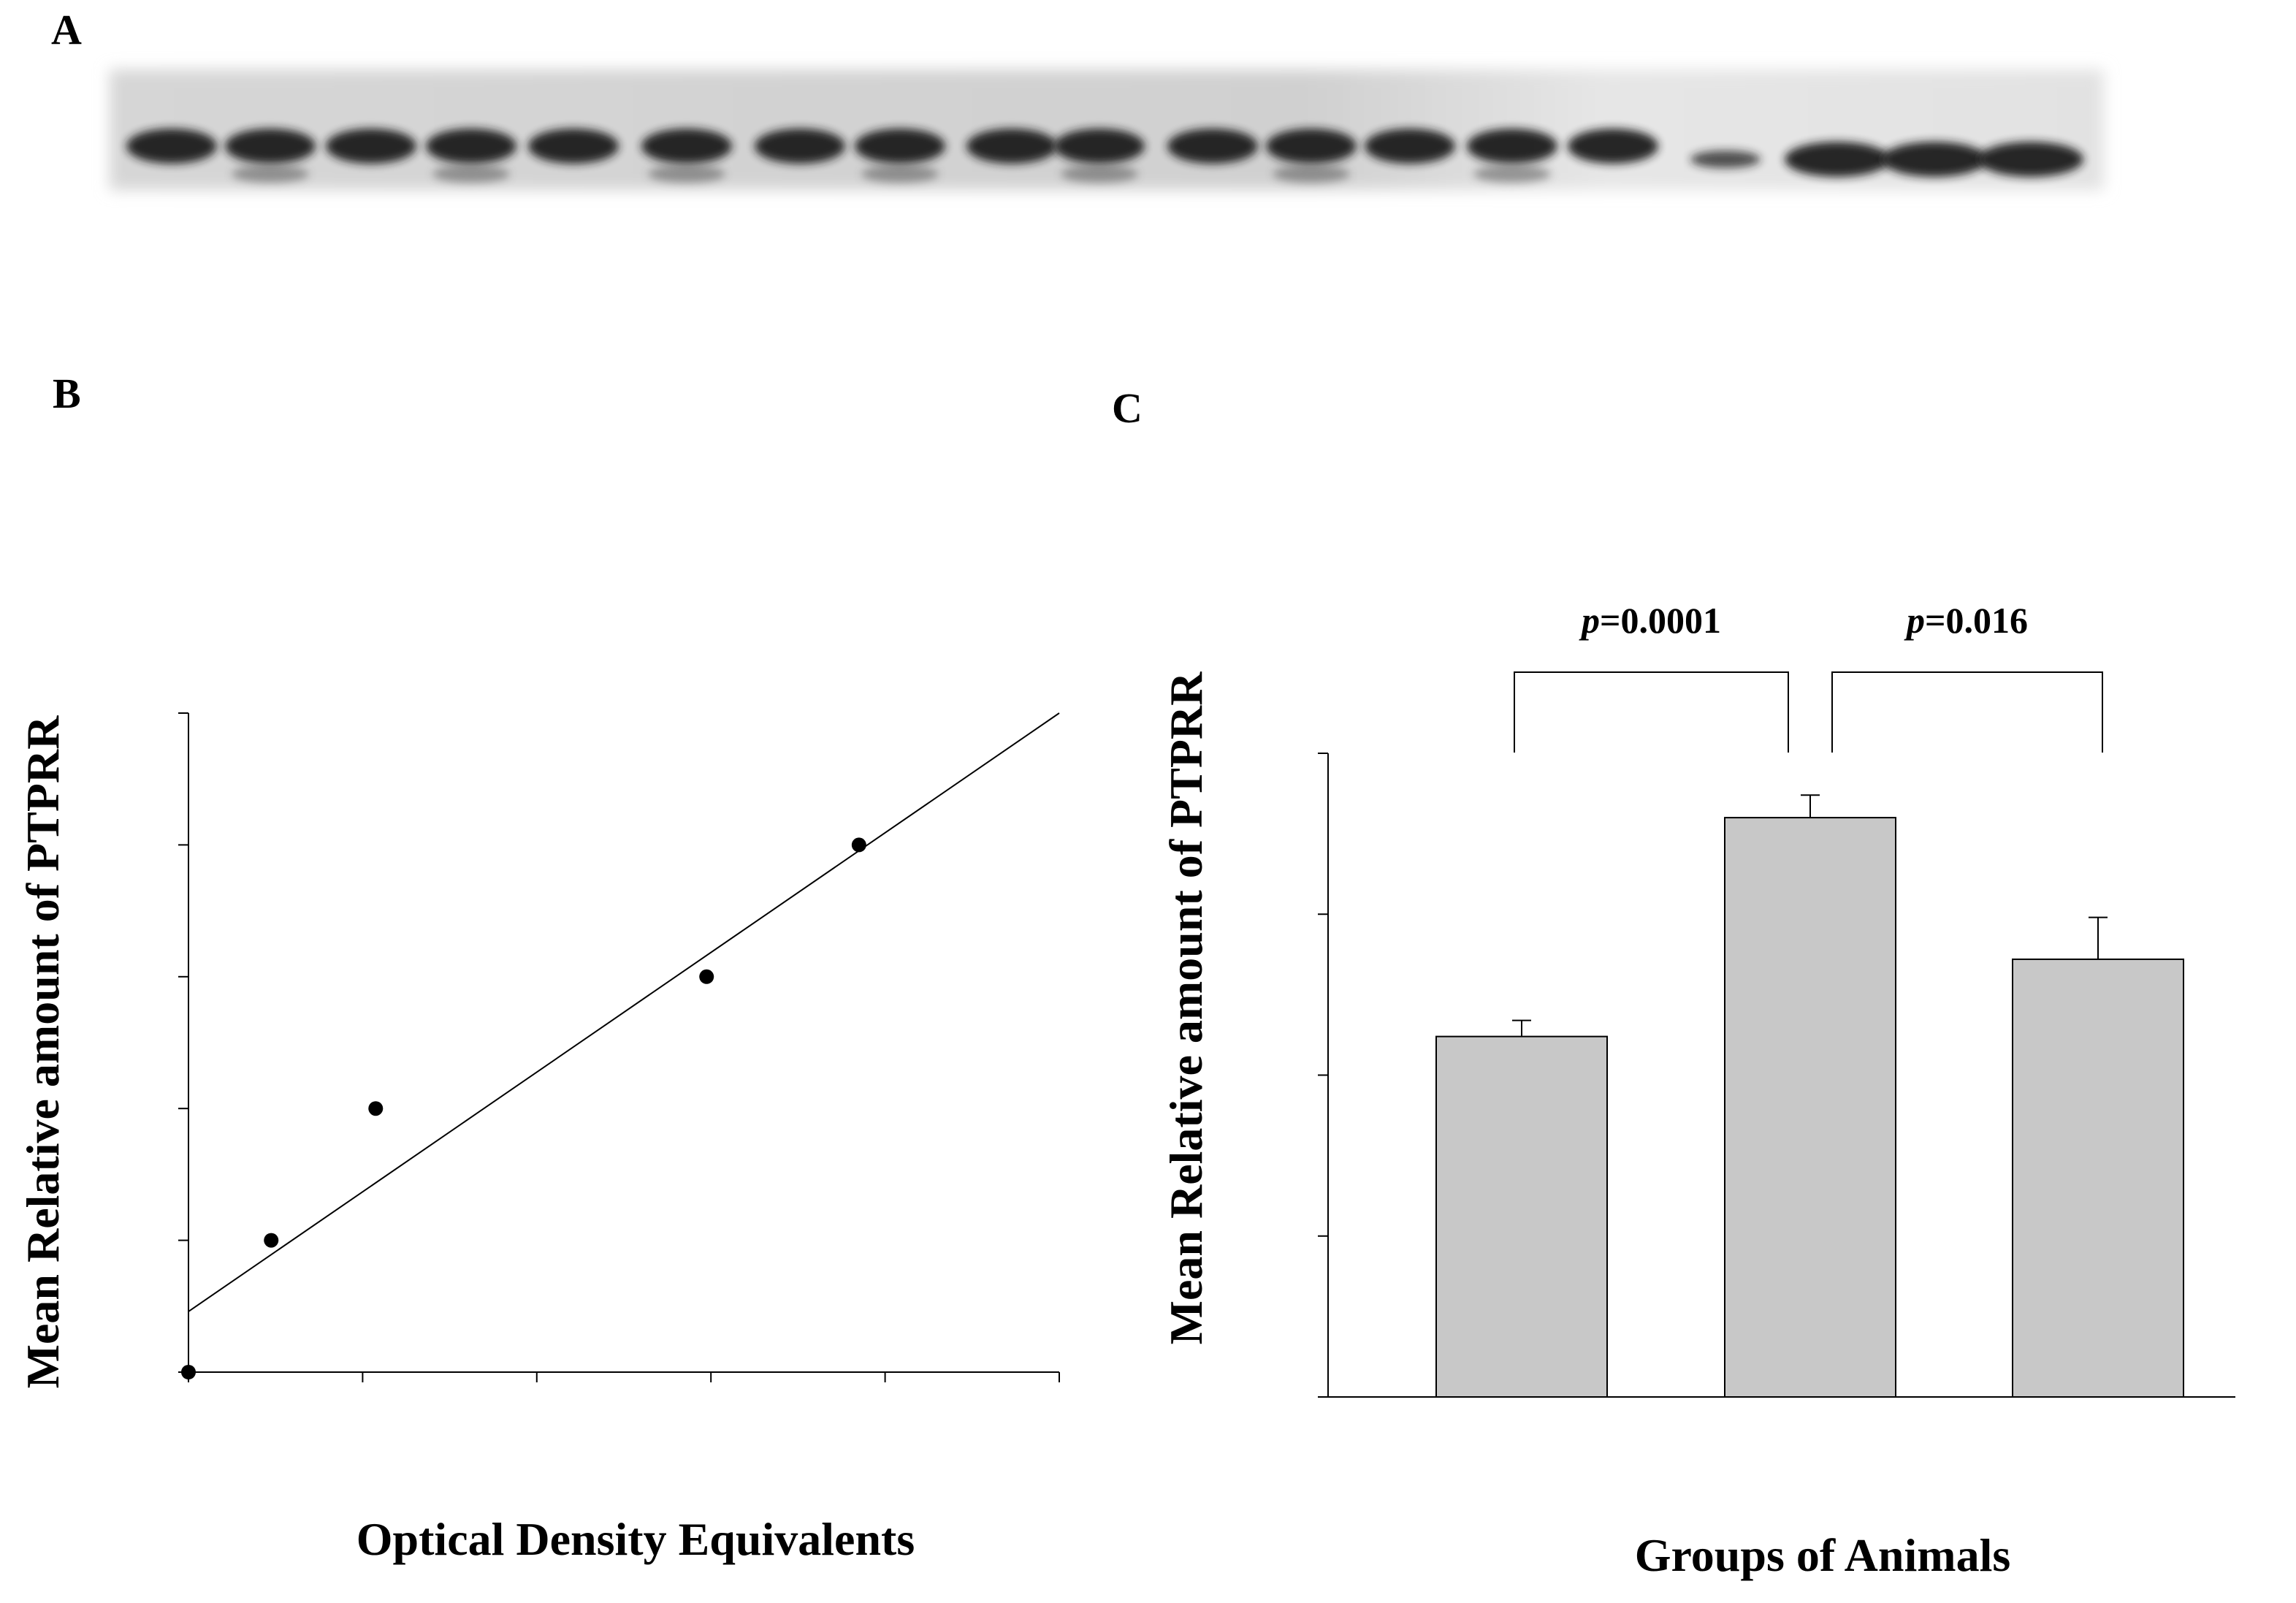 The width and height of the screenshot is (2296, 1603). What do you see at coordinates (1808, 676) in the screenshot?
I see `panel-c-comparisons: p=0.0001 p=0.016` at bounding box center [1808, 676].